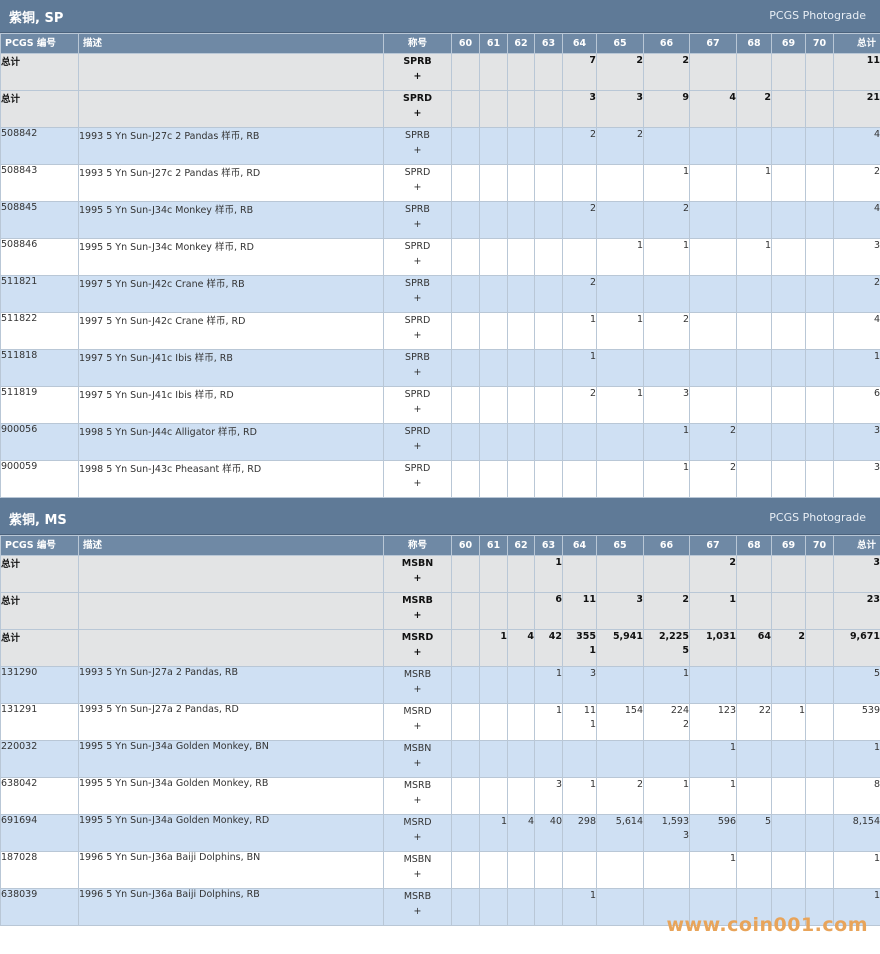  What do you see at coordinates (465, 43) in the screenshot?
I see `column-header-grade: 60` at bounding box center [465, 43].